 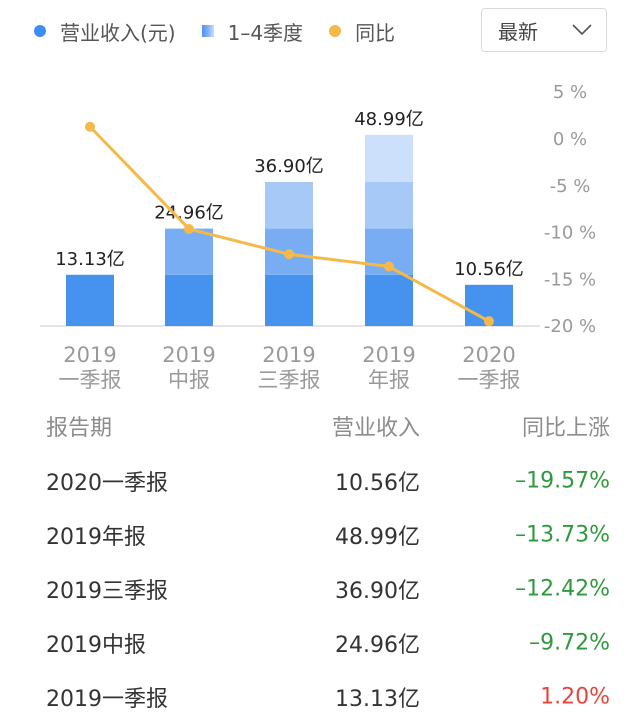 What do you see at coordinates (377, 591) in the screenshot?
I see `row-revenue: 36.90亿` at bounding box center [377, 591].